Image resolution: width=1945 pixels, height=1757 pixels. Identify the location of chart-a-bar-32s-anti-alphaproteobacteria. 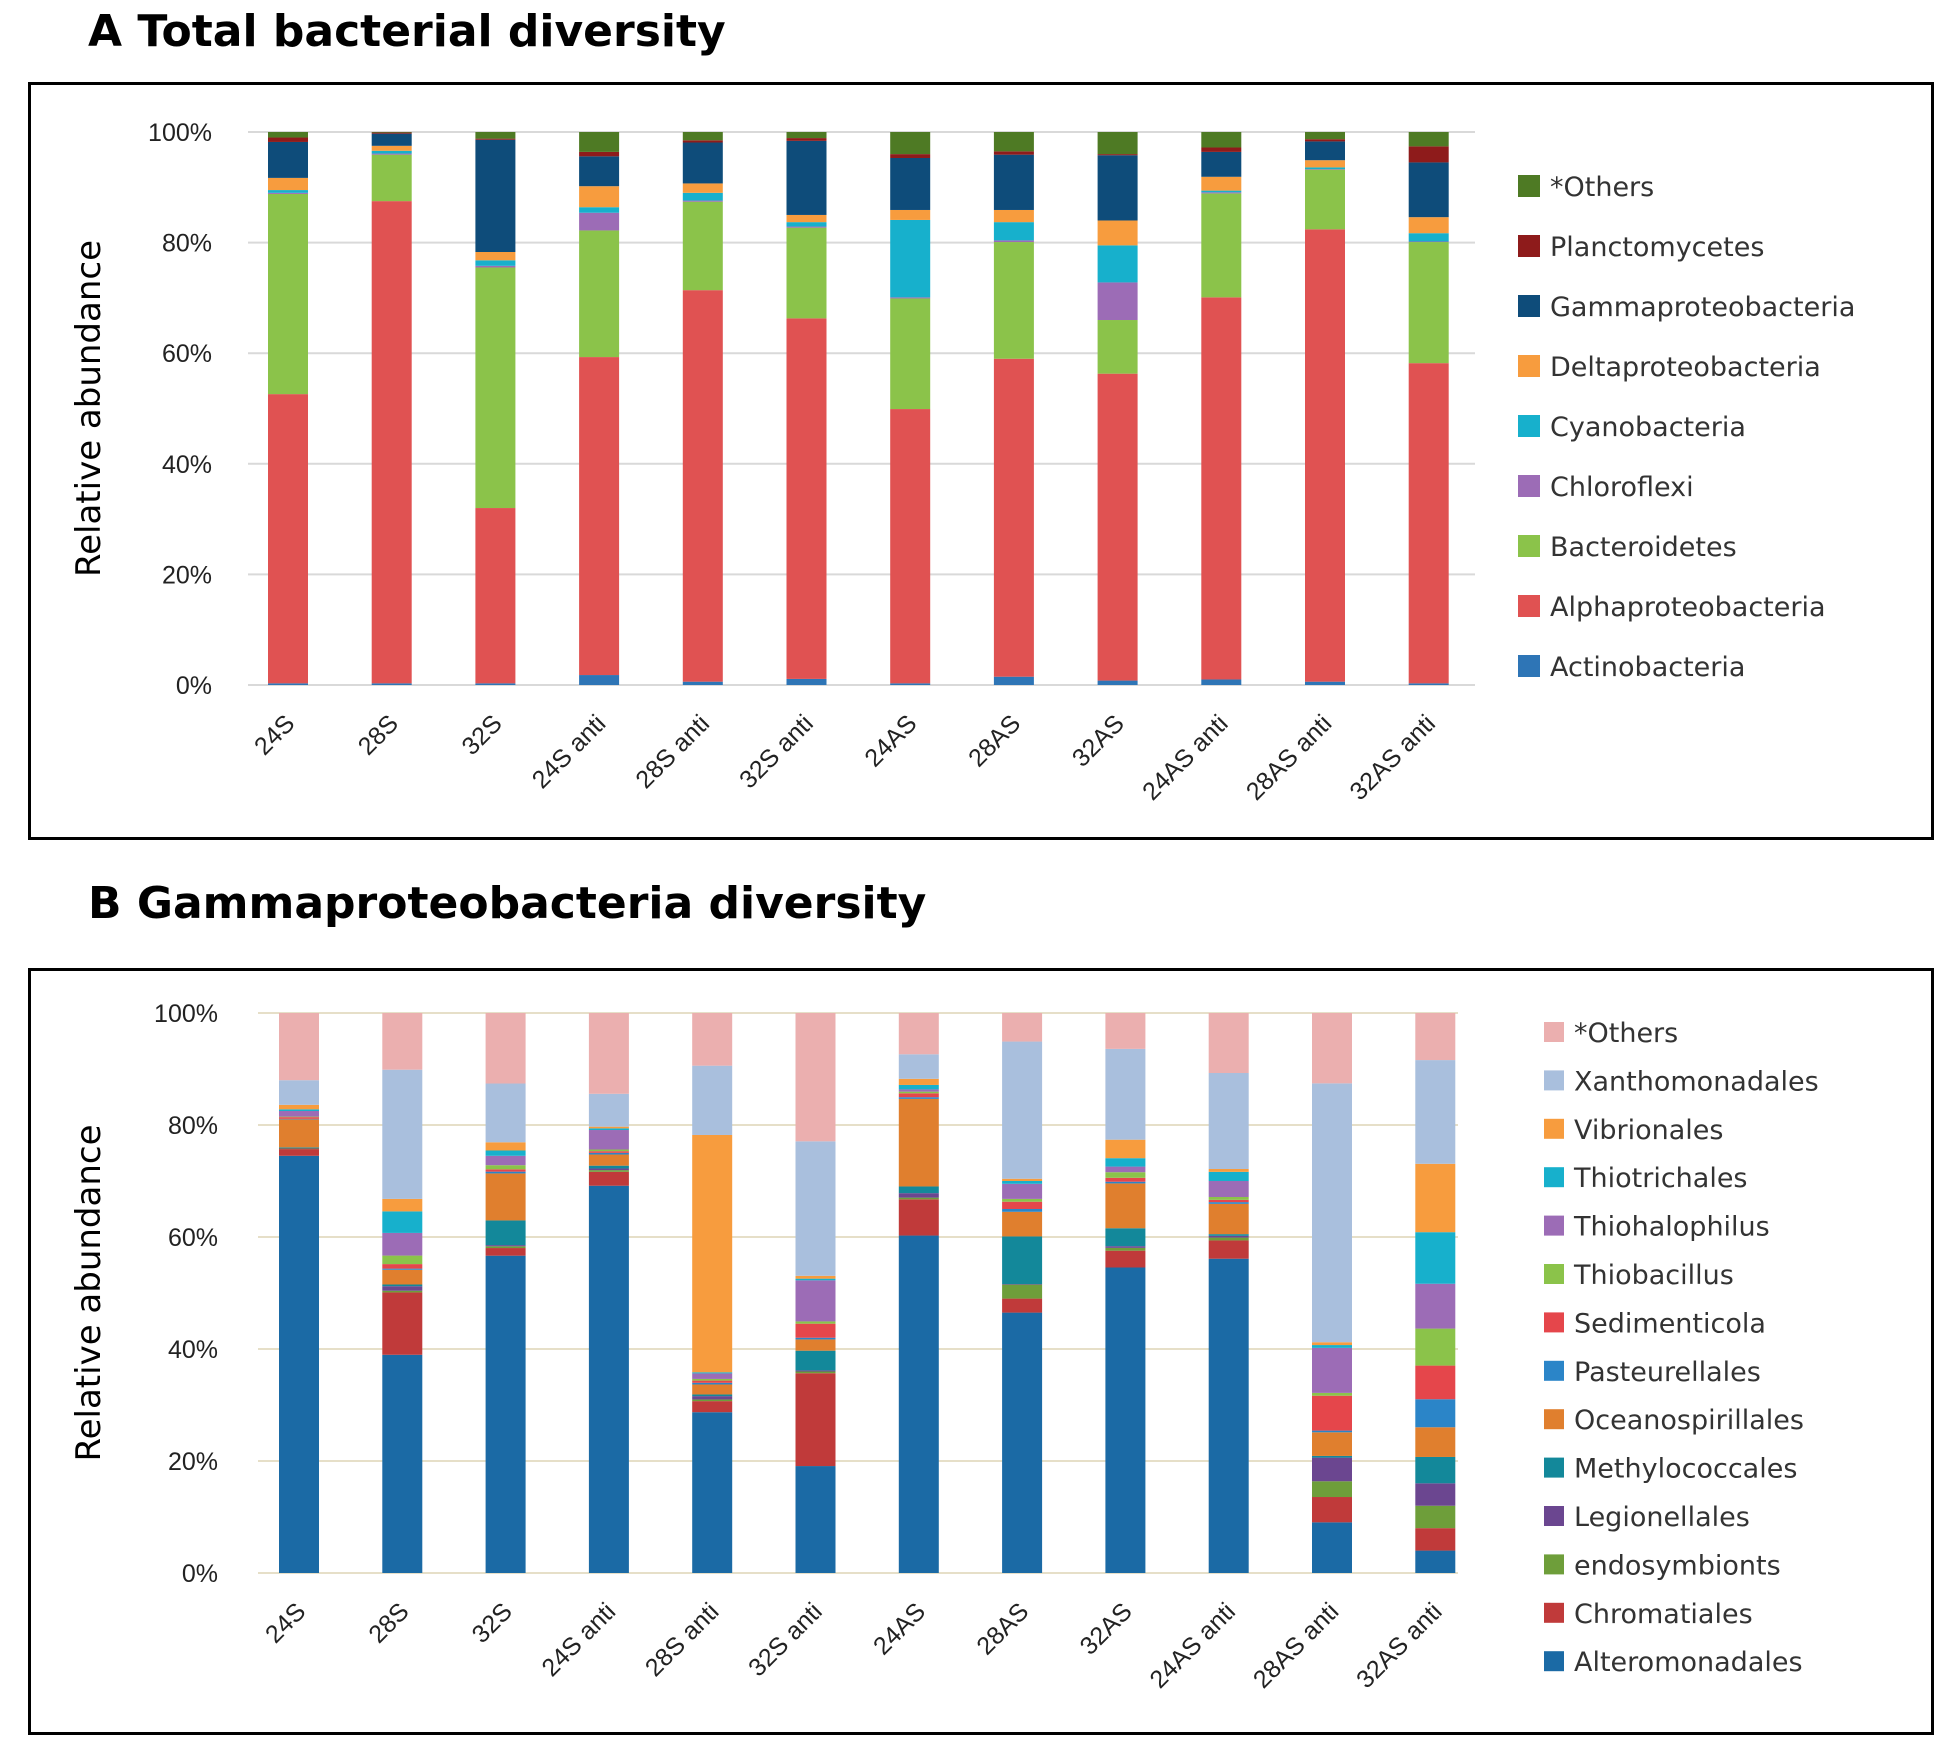
(806, 498).